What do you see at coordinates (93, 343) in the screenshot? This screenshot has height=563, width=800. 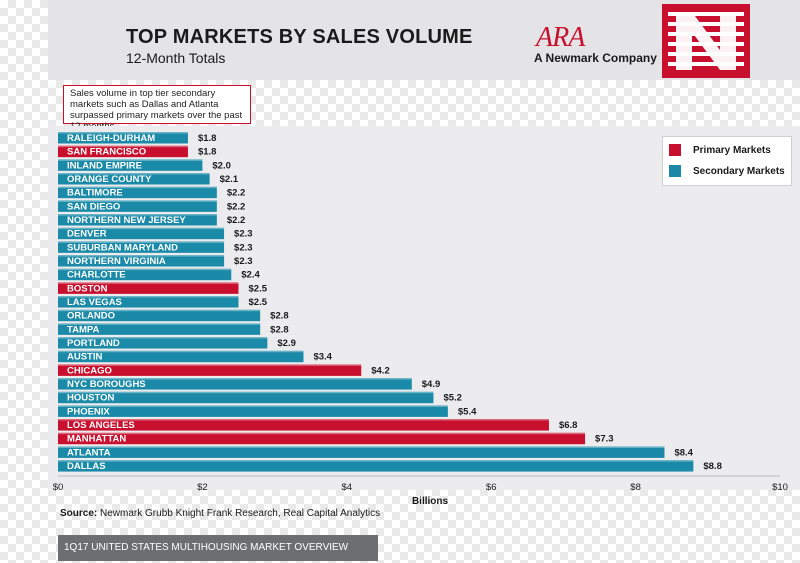 I see `bar-category-label: PORTLAND` at bounding box center [93, 343].